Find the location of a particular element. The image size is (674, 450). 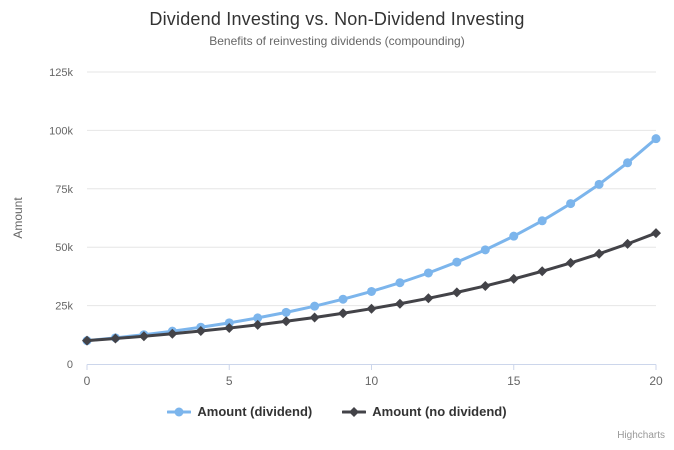

x-axis-label: 10 is located at coordinates (372, 381).